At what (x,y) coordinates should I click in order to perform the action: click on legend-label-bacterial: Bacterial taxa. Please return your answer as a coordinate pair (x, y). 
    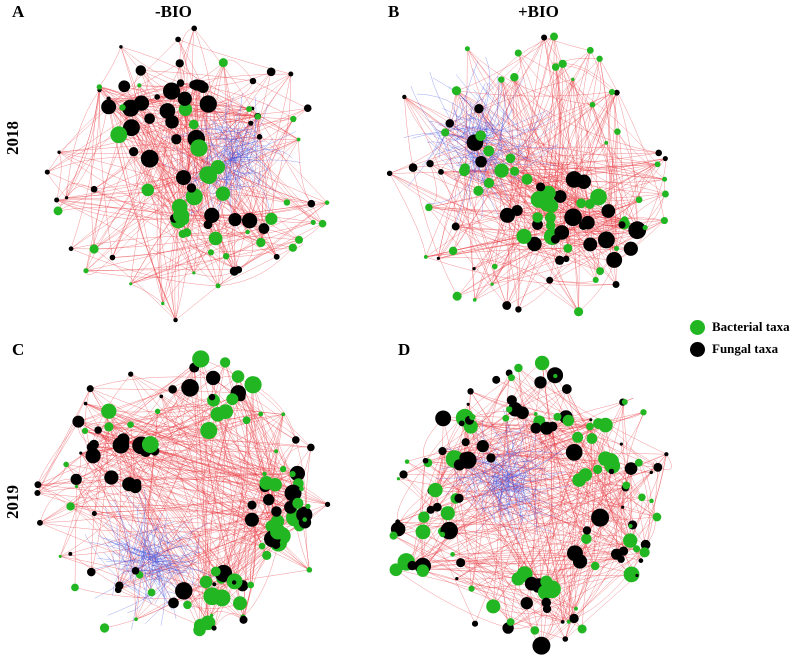
    Looking at the image, I should click on (751, 326).